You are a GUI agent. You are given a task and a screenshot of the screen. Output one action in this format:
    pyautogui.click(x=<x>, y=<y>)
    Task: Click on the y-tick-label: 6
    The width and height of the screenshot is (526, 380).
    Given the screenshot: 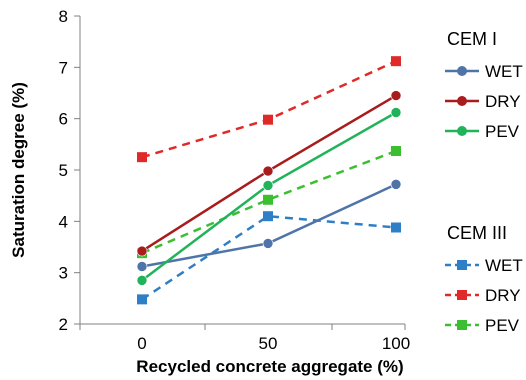 What is the action you would take?
    pyautogui.click(x=63, y=119)
    